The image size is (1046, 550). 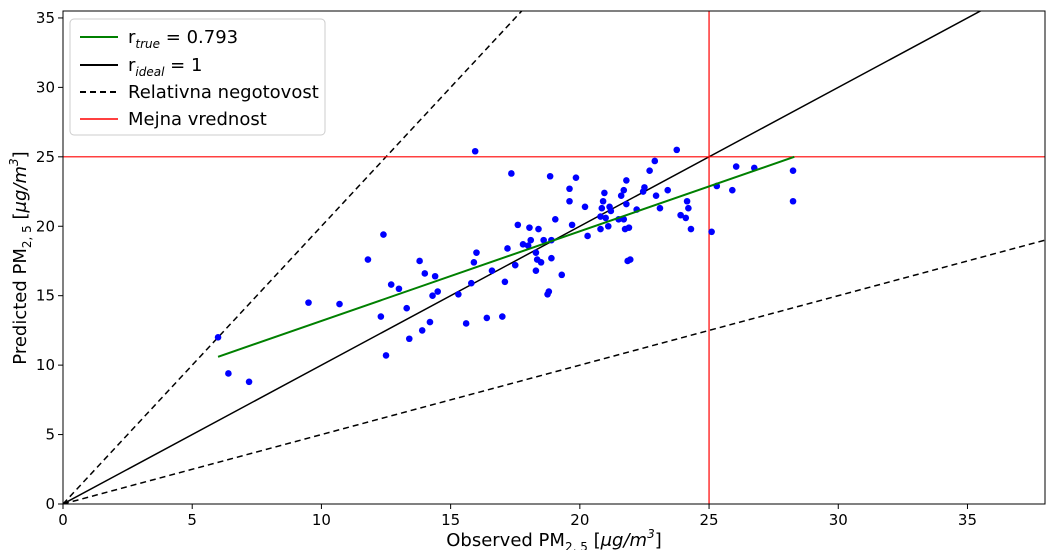 I want to click on y-tick-label: 5, so click(x=50, y=435).